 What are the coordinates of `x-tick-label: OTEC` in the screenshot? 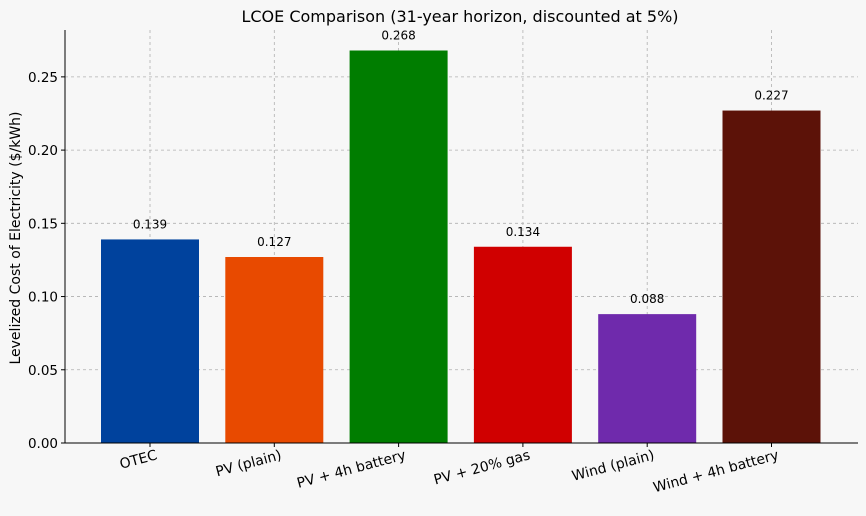 It's located at (138, 459).